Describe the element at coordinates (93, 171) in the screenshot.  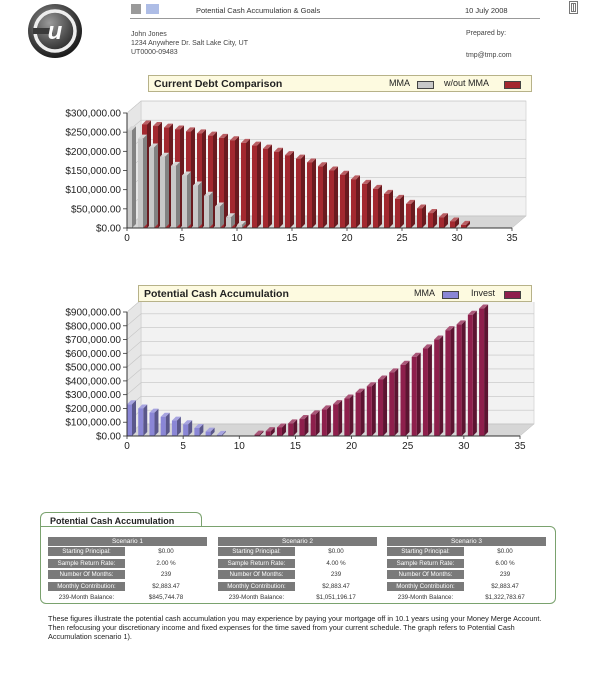
I see `y-tick-label: $150,000.00` at that location.